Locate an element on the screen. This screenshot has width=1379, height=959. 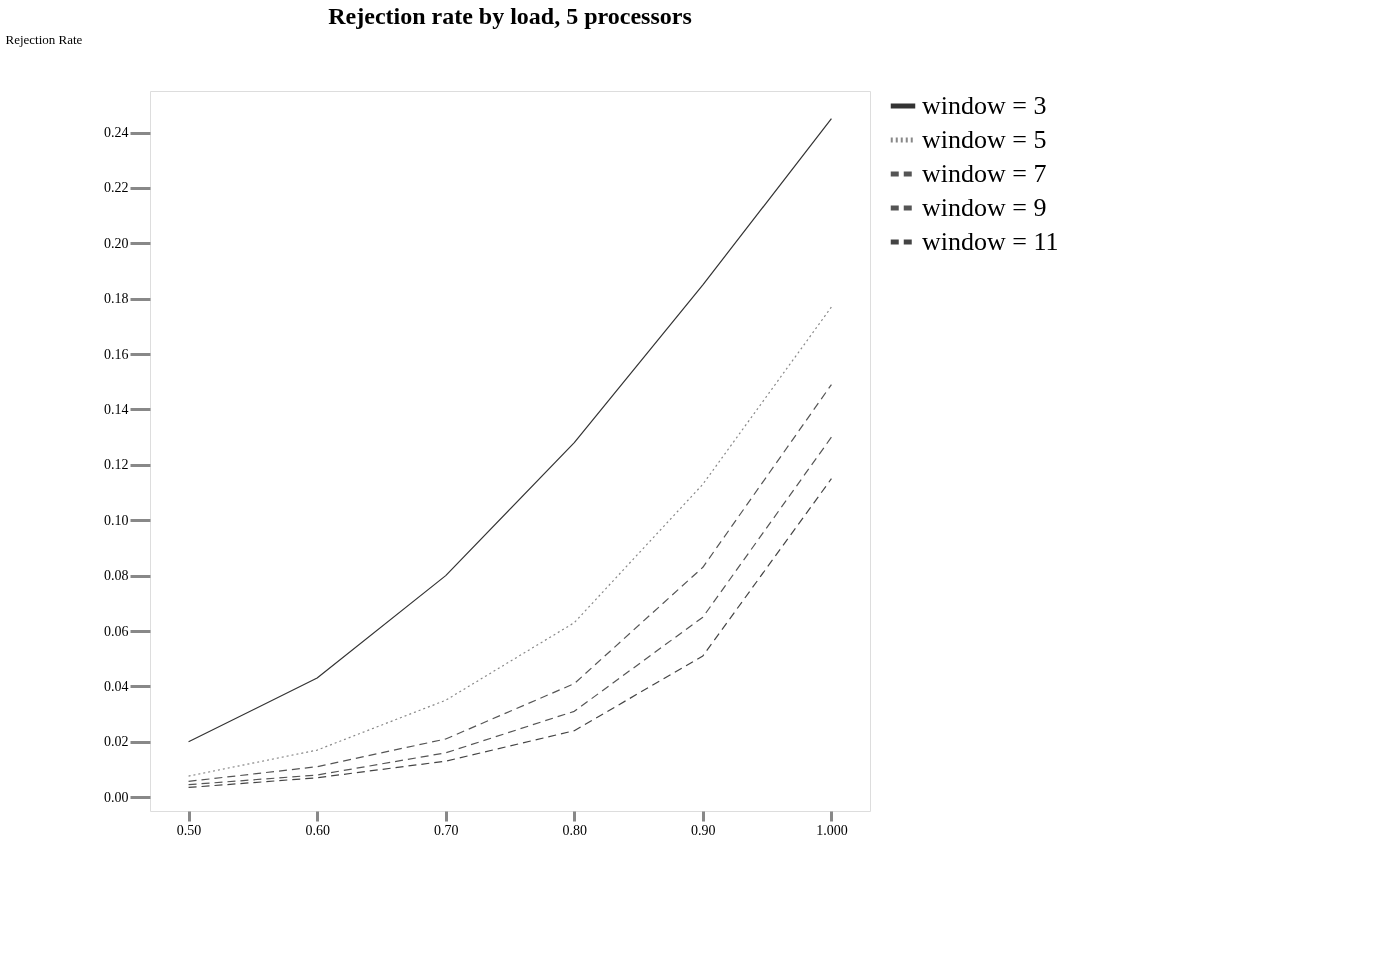
legend-label: window = 5 is located at coordinates (984, 139).